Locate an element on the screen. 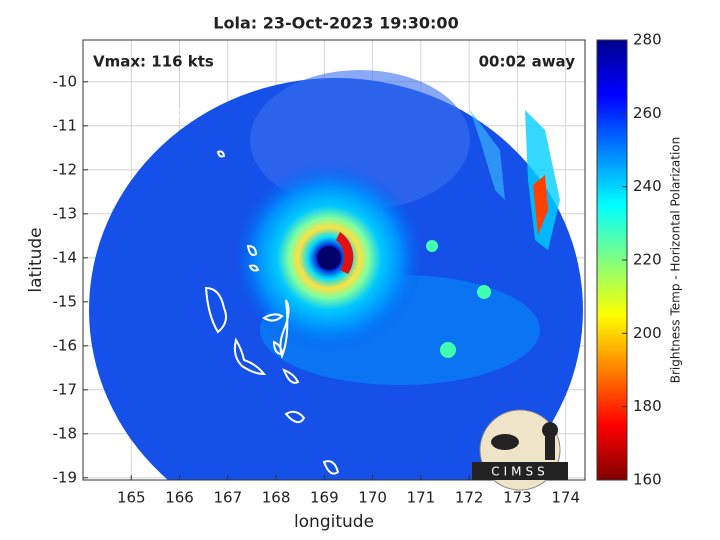  eye is located at coordinates (329, 258).